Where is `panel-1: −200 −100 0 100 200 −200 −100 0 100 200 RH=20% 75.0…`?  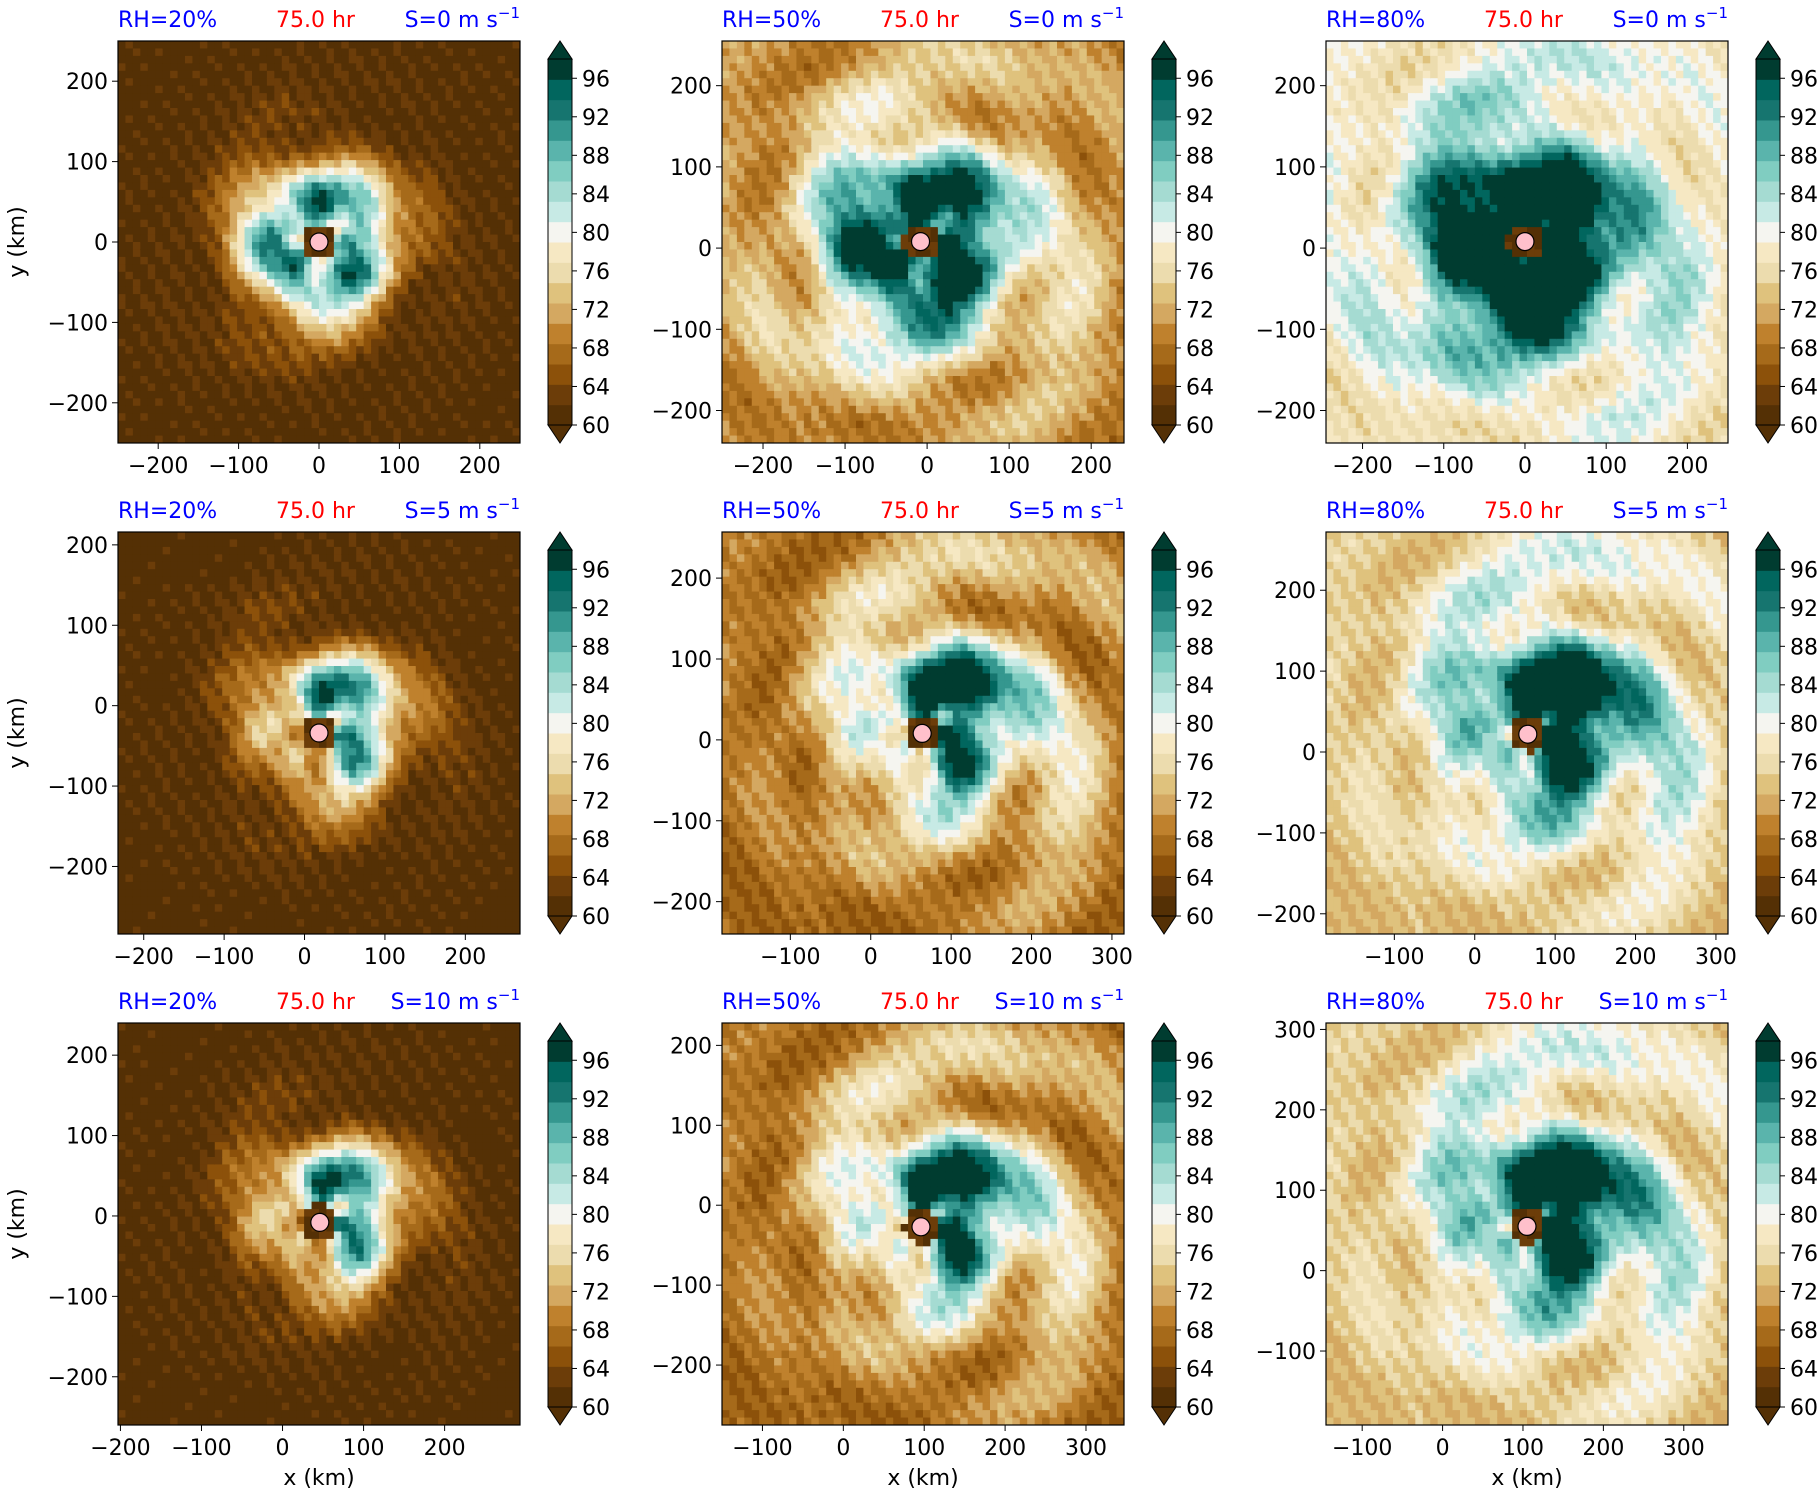
panel-1: −200 −100 0 100 200 −200 −100 0 100 200 RH=20% 75.0… is located at coordinates (307, 241).